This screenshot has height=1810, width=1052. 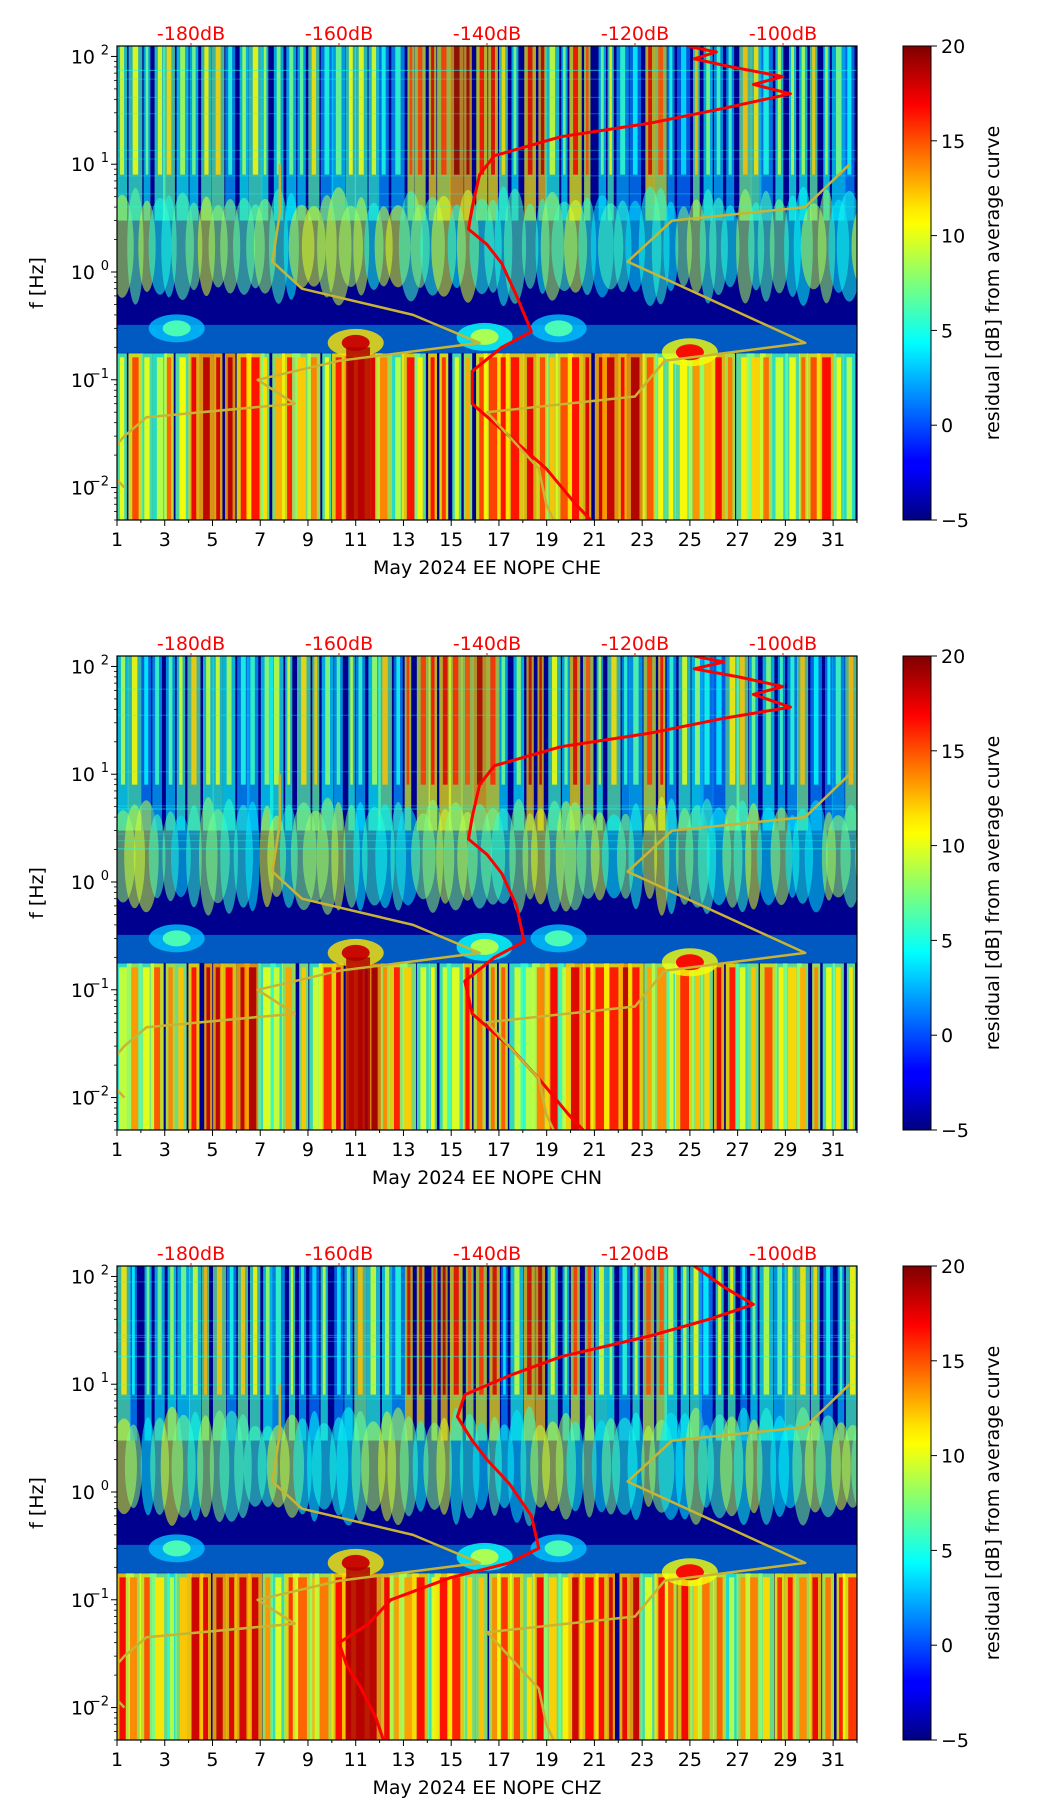 What do you see at coordinates (165, 1760) in the screenshot?
I see `x-tick-label: 3` at bounding box center [165, 1760].